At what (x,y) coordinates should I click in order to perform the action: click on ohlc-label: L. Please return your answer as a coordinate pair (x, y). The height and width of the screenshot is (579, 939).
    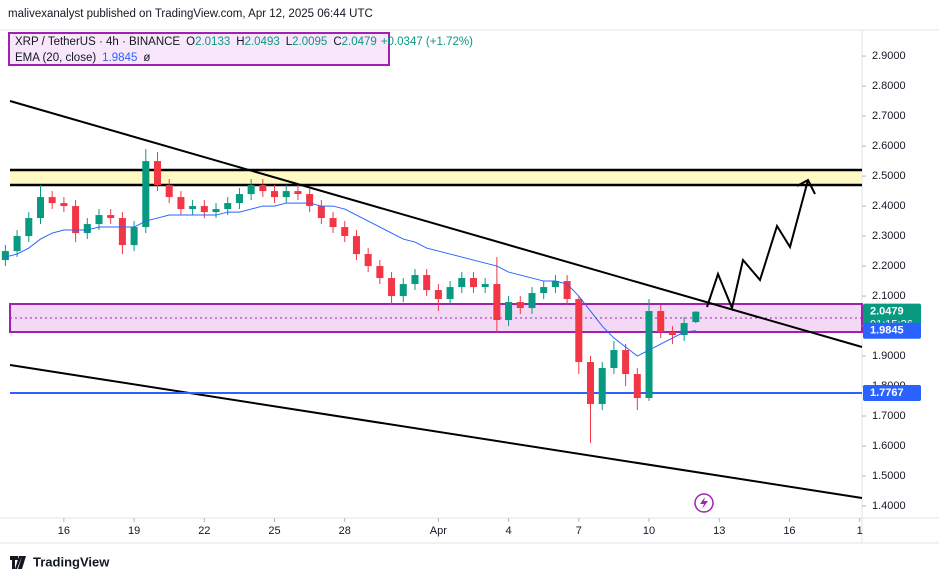
    Looking at the image, I should click on (289, 42).